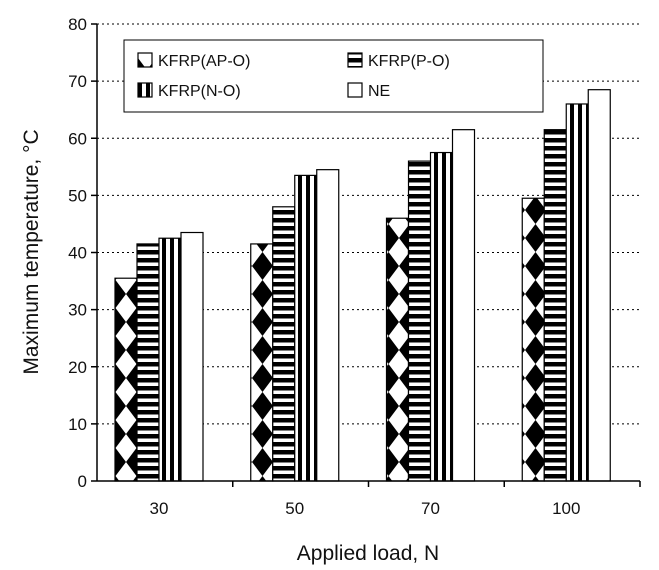 The image size is (659, 570). I want to click on x-tick-label: 100, so click(566, 508).